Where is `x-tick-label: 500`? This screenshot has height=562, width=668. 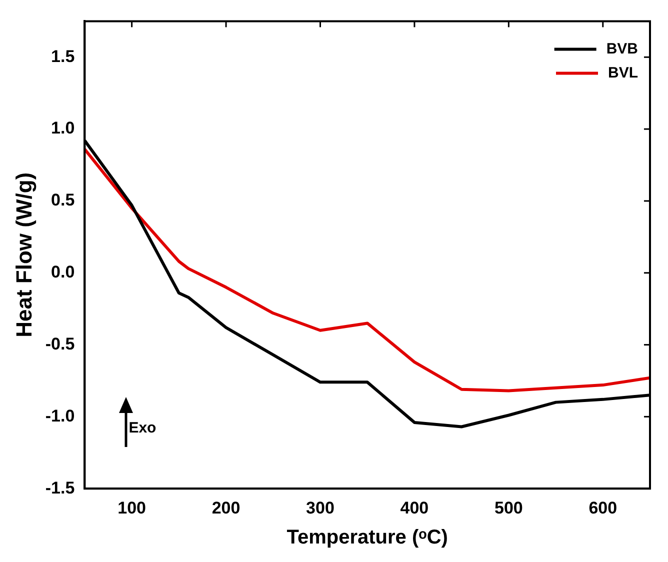
x-tick-label: 500 is located at coordinates (508, 508).